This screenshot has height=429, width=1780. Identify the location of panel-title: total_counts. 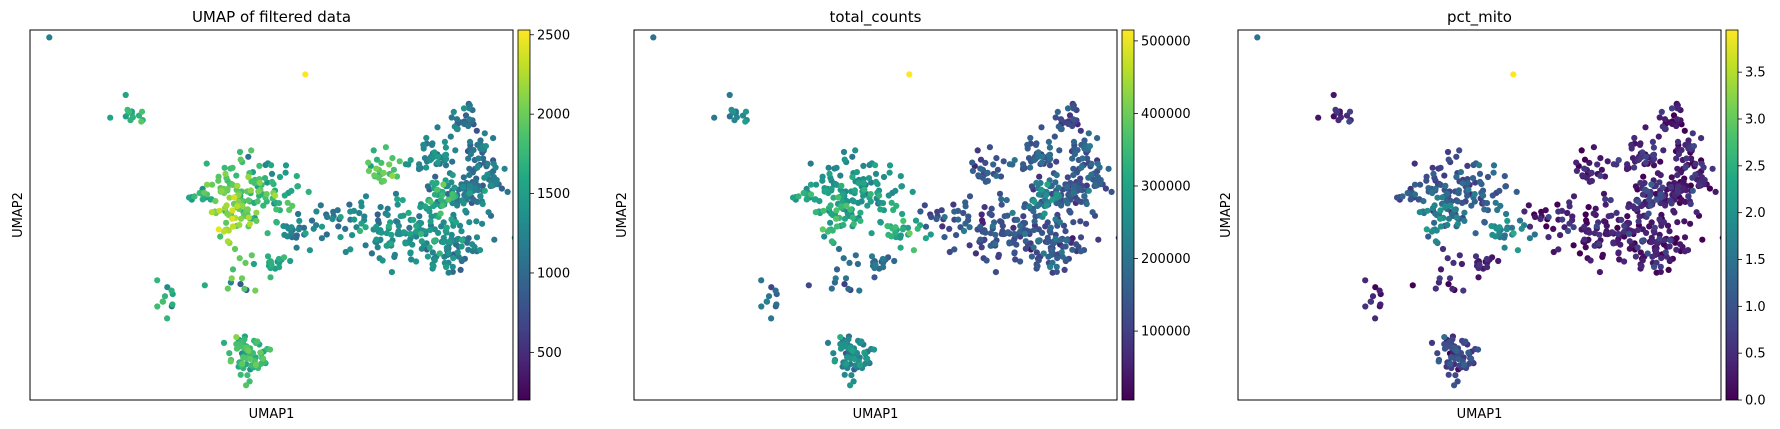
(876, 17).